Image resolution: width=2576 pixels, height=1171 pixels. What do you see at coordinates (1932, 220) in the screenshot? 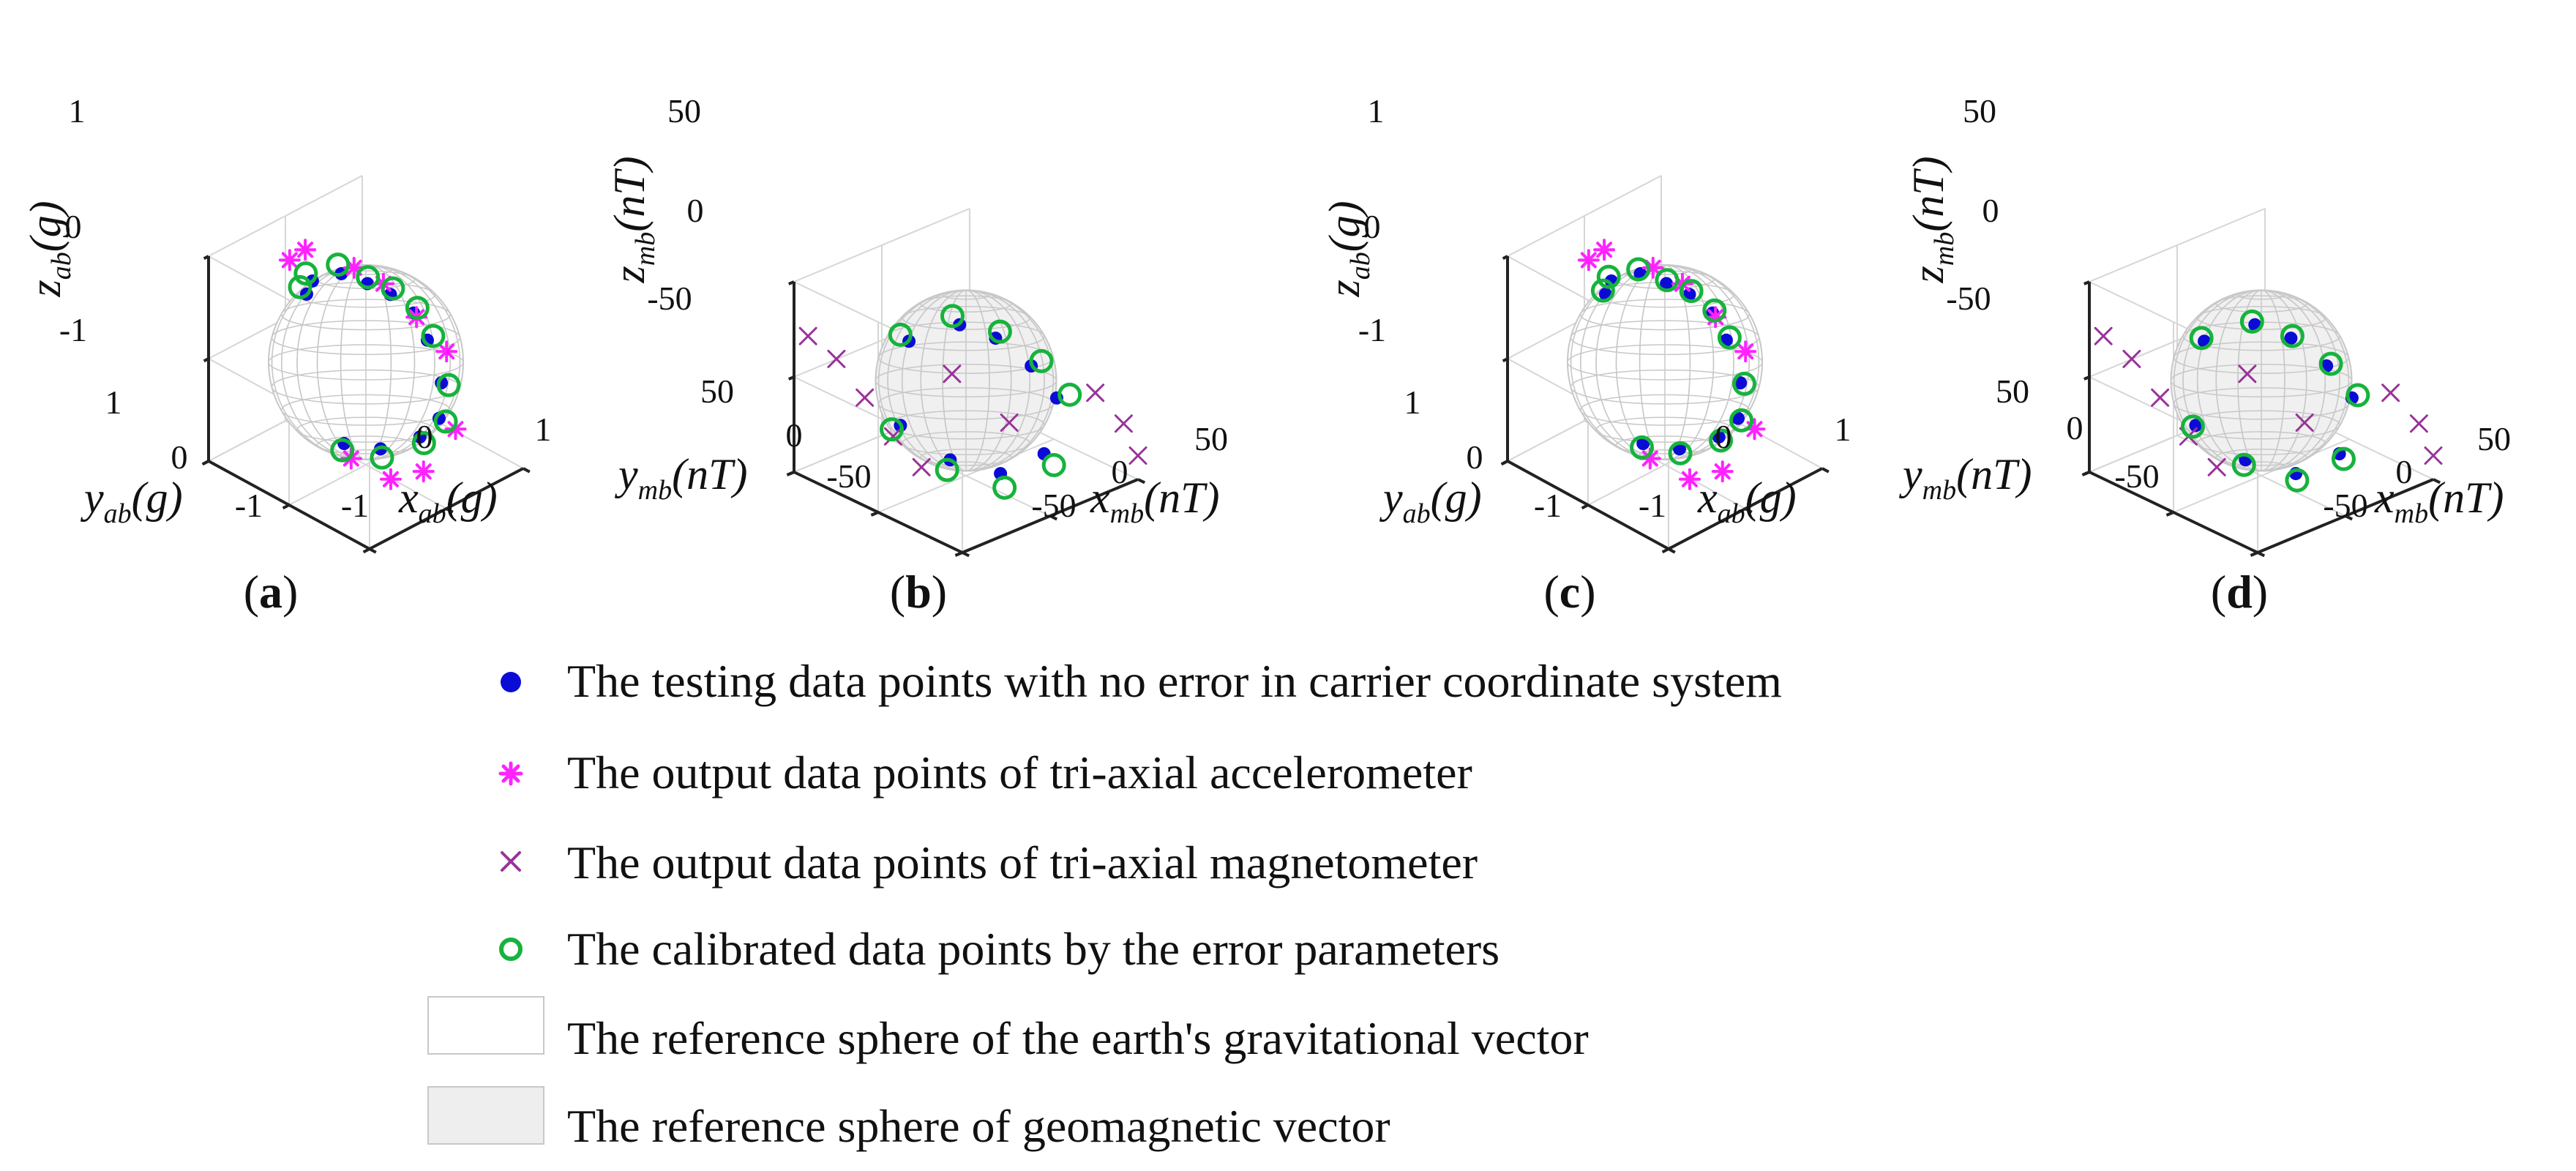
I see `panel-d-zlabel: zmb(nT)` at bounding box center [1932, 220].